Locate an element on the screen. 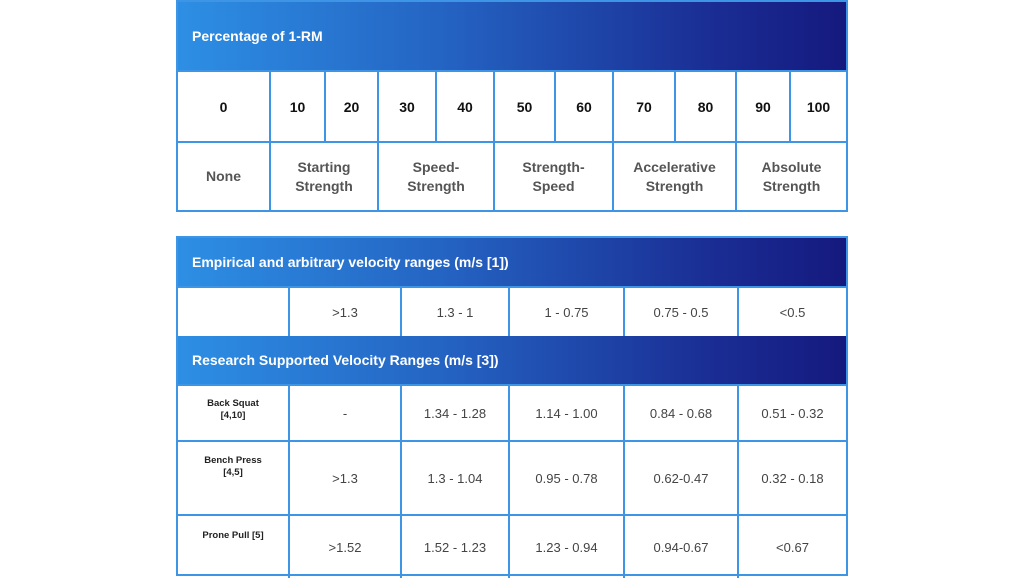 Image resolution: width=1024 pixels, height=578 pixels. pct-cell: 50 is located at coordinates (524, 106).